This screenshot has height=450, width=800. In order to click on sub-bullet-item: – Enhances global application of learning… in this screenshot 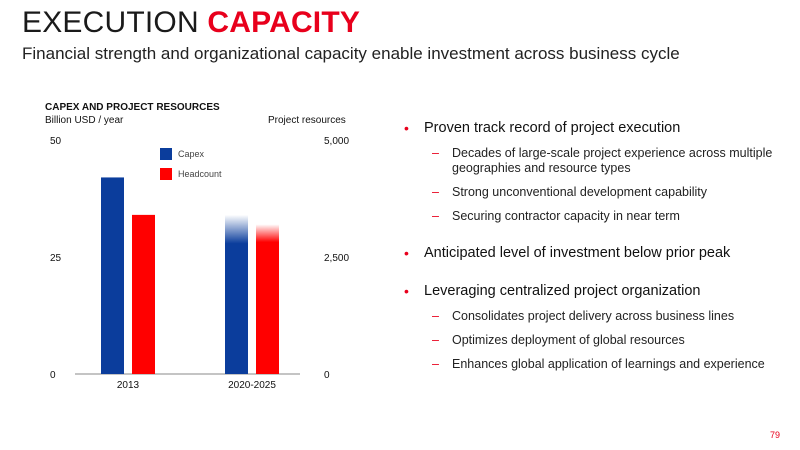, I will do `click(592, 364)`.